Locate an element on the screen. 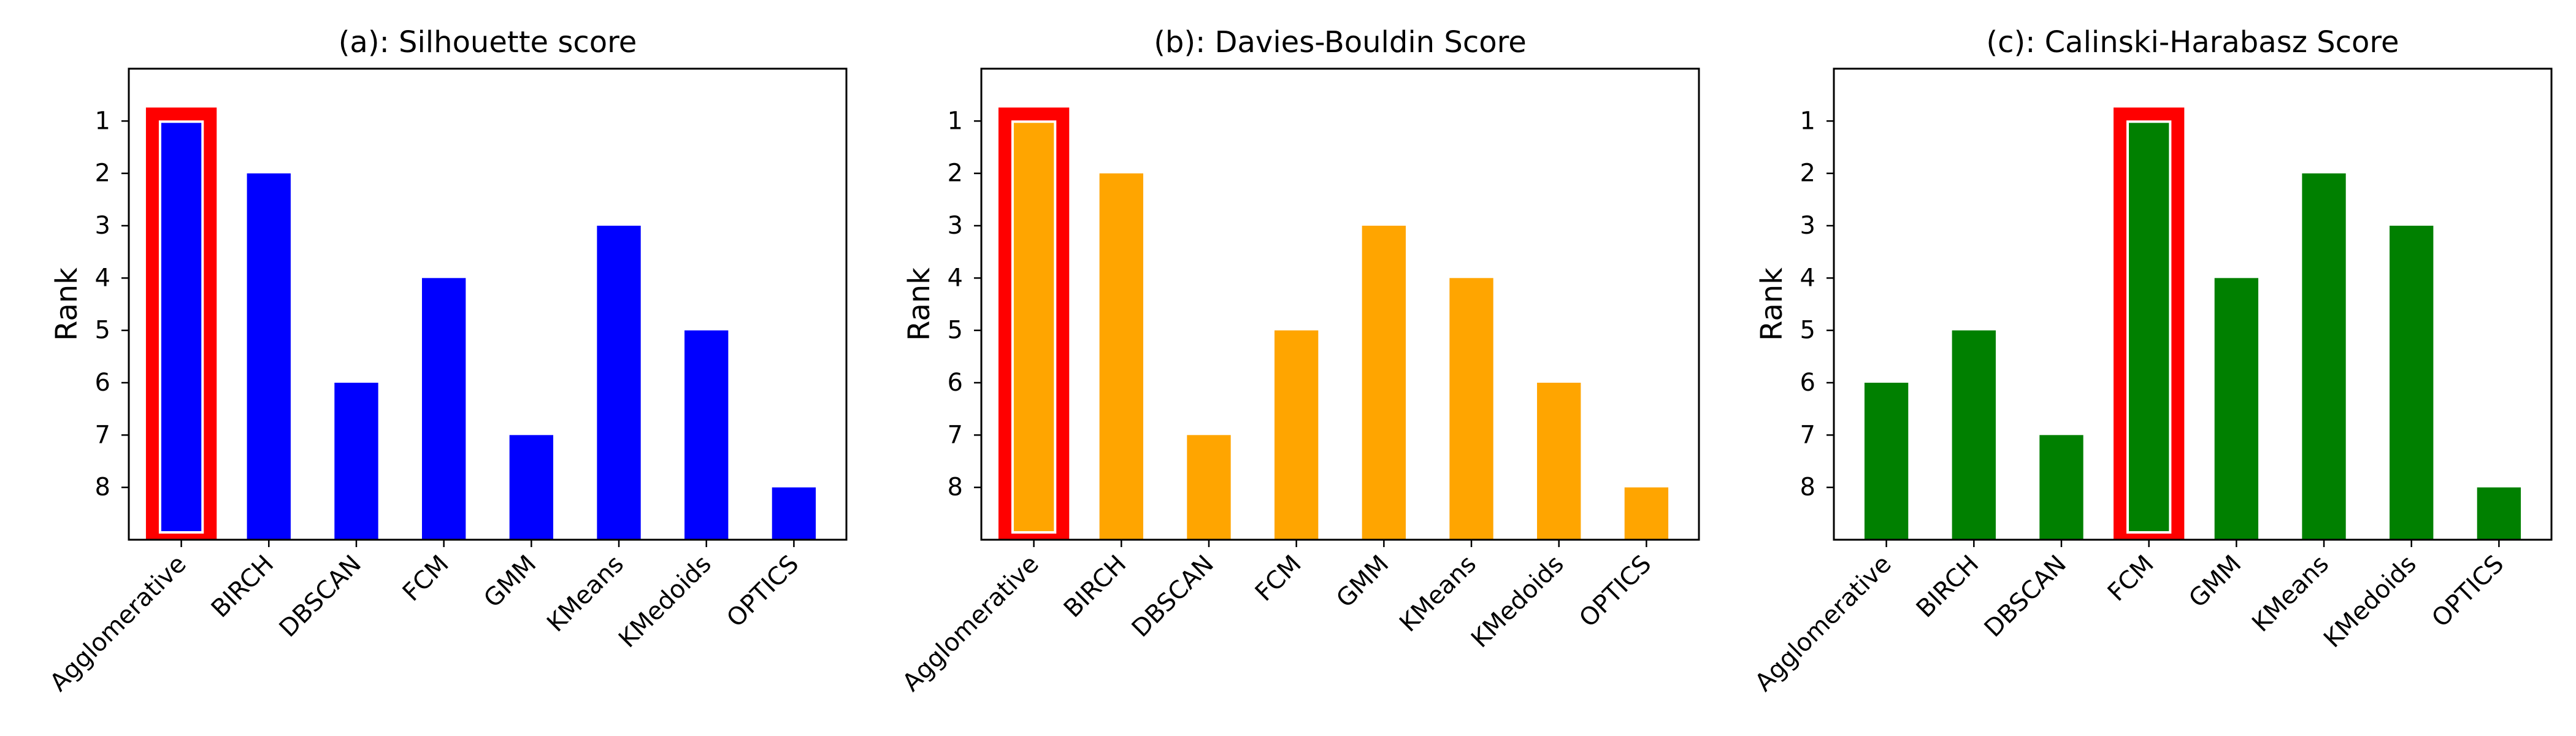 This screenshot has width=2576, height=736. chart-title: (b): Davies-Bouldin Score is located at coordinates (1340, 42).